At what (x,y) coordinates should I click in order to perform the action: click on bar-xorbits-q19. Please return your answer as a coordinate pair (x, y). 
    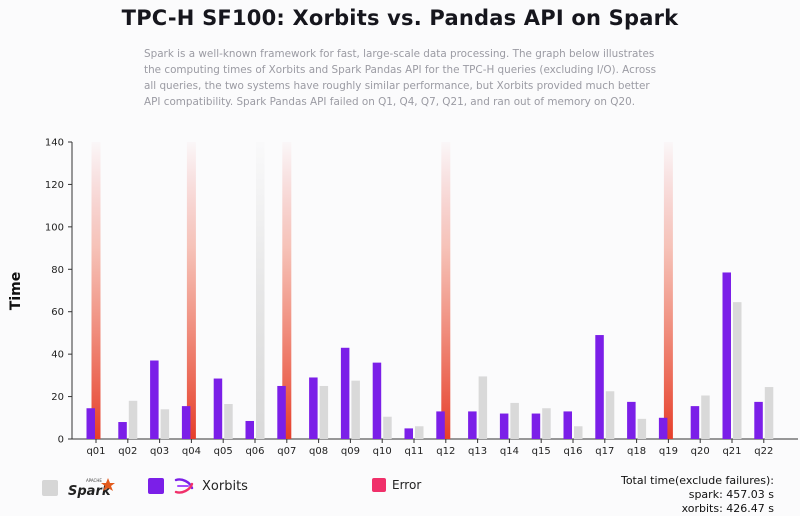
    Looking at the image, I should click on (663, 428).